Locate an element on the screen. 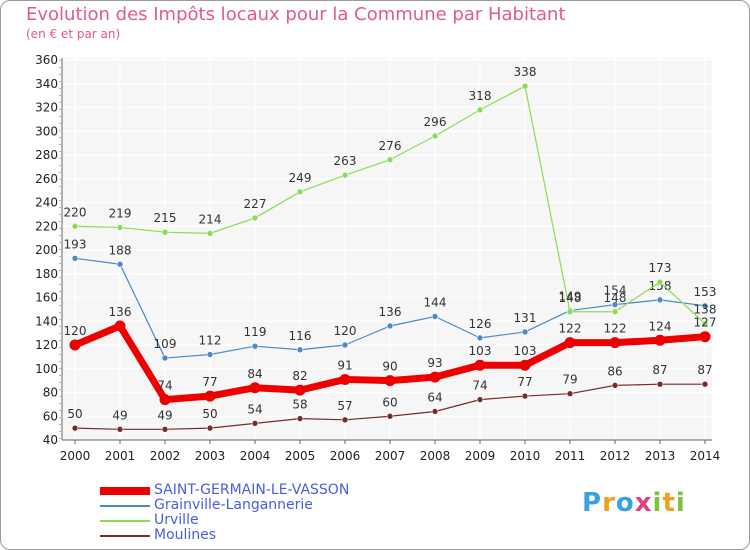  y-tick-label: 320 is located at coordinates (46, 108).